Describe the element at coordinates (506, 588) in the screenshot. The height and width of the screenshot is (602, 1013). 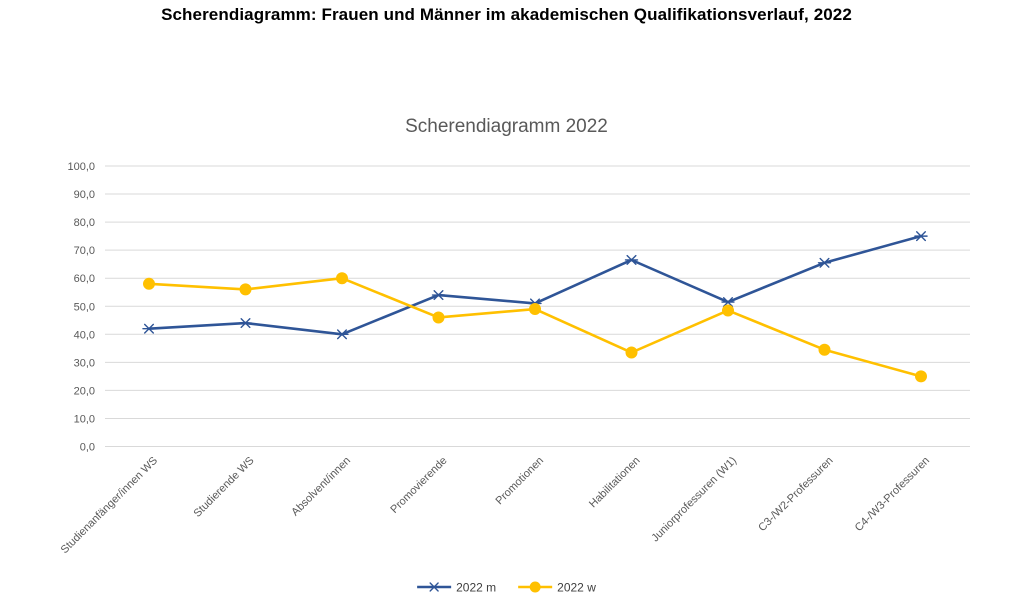
I see `chart-legend: 2022 m 2022 w` at that location.